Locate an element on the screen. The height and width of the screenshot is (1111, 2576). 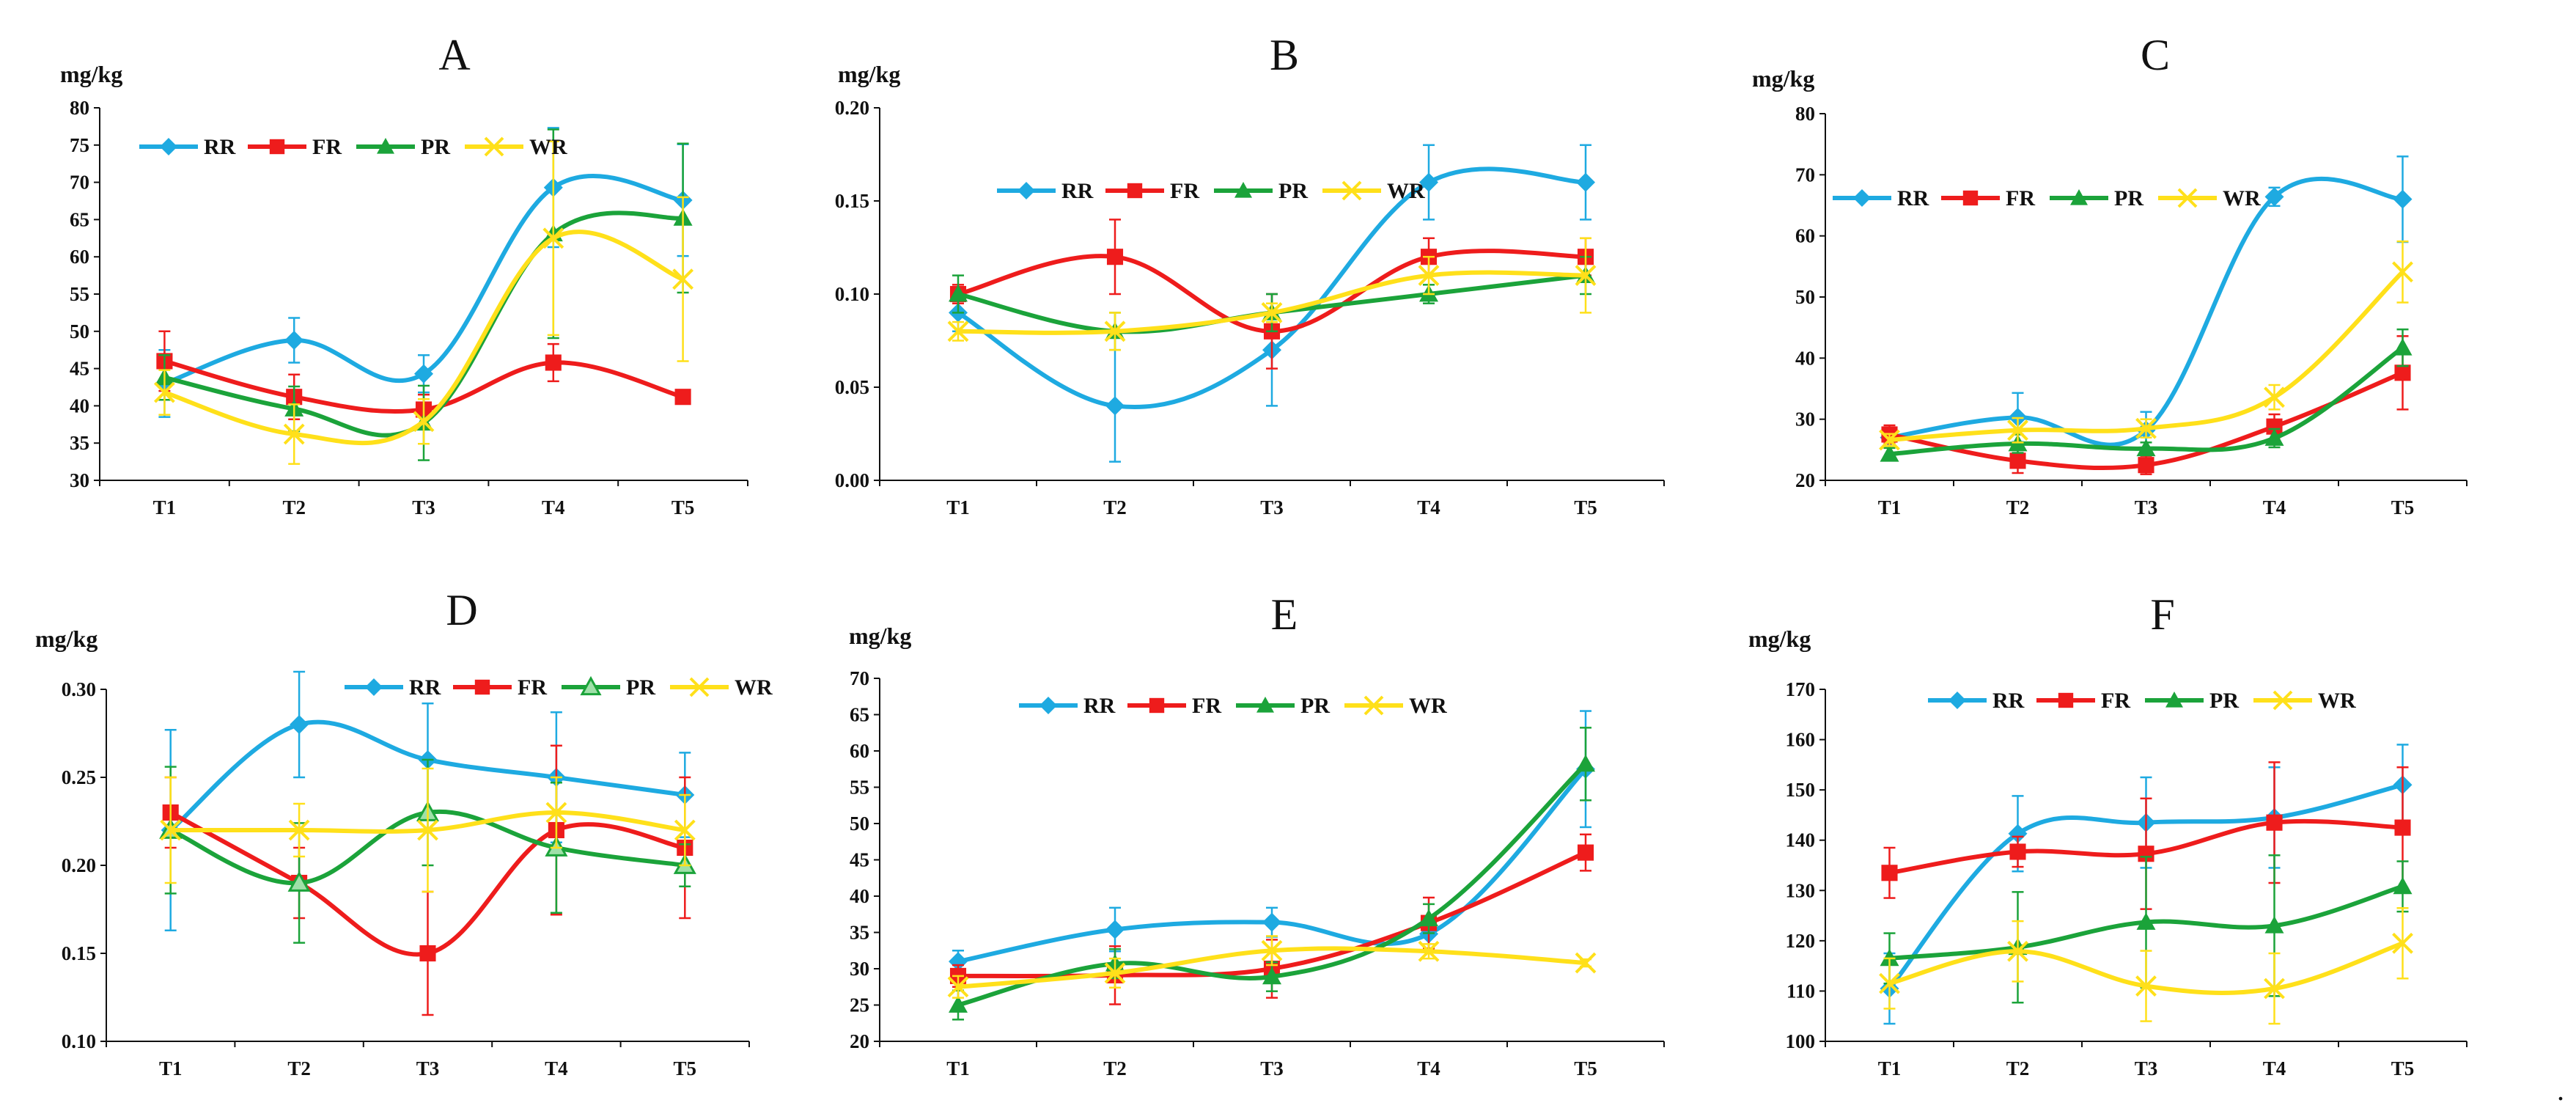
chart-title: E is located at coordinates (1284, 614).